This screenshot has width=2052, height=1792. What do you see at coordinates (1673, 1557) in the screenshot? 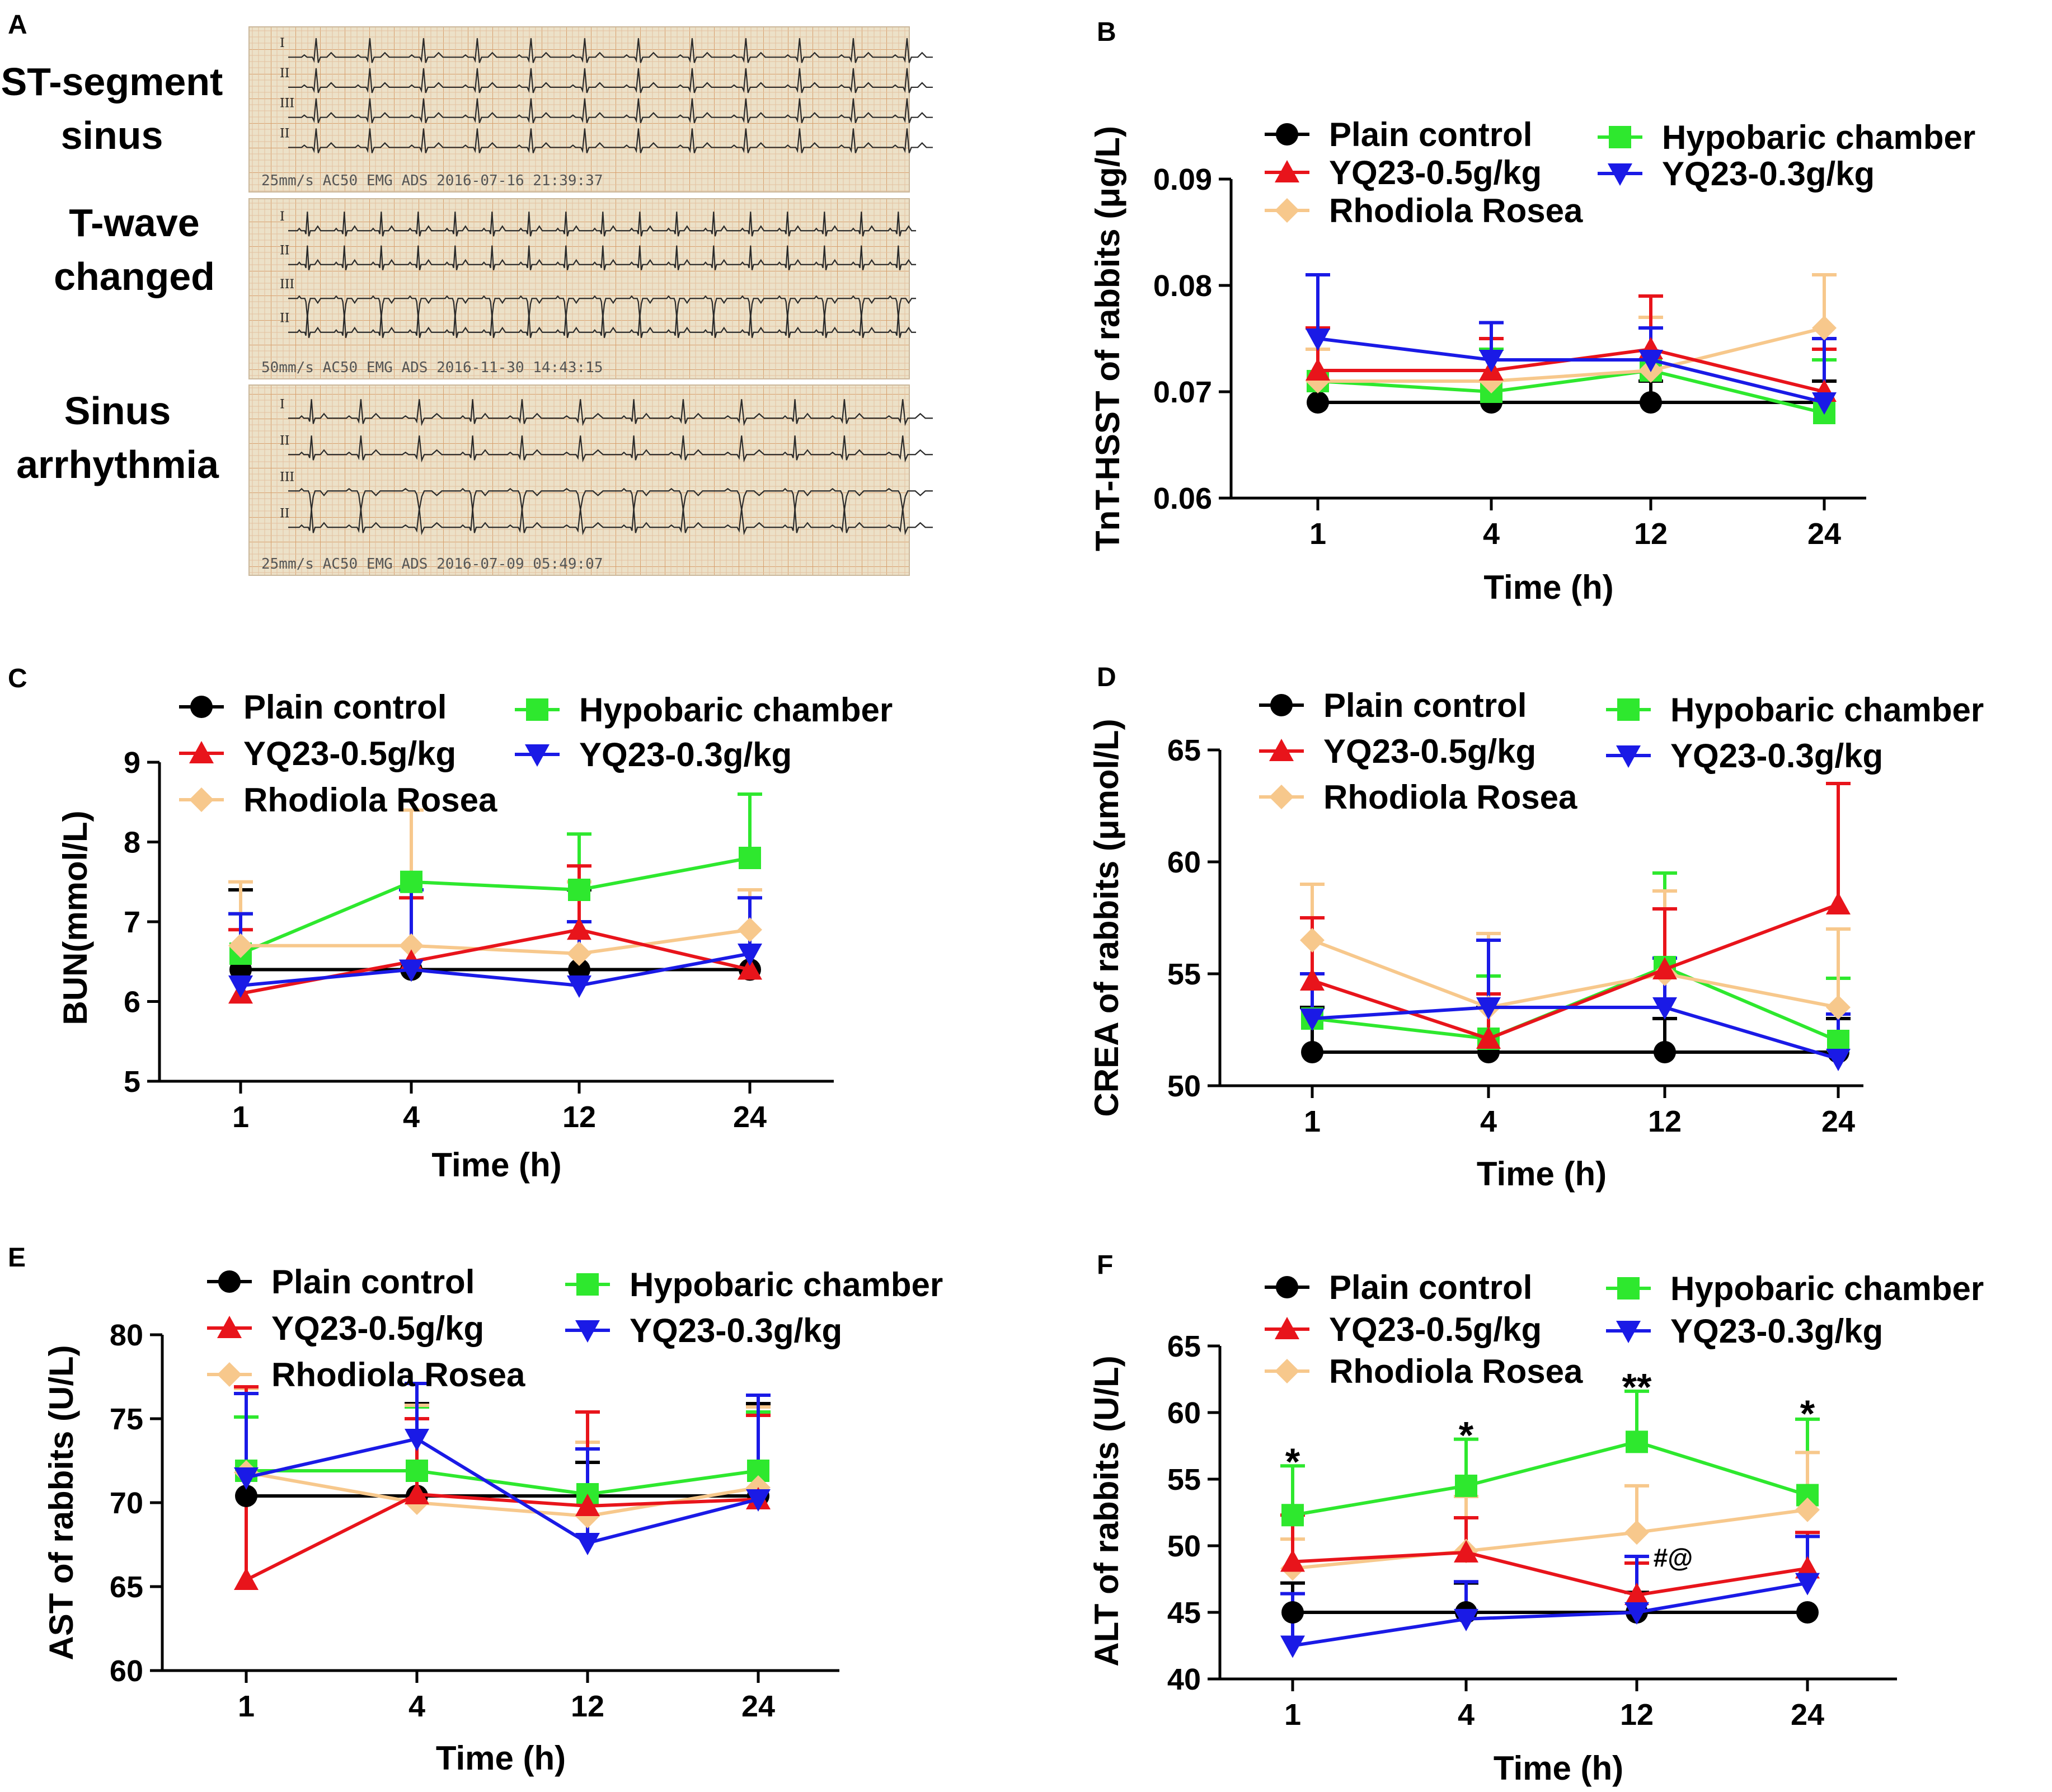
I see `significance-annotation: #@` at bounding box center [1673, 1557].